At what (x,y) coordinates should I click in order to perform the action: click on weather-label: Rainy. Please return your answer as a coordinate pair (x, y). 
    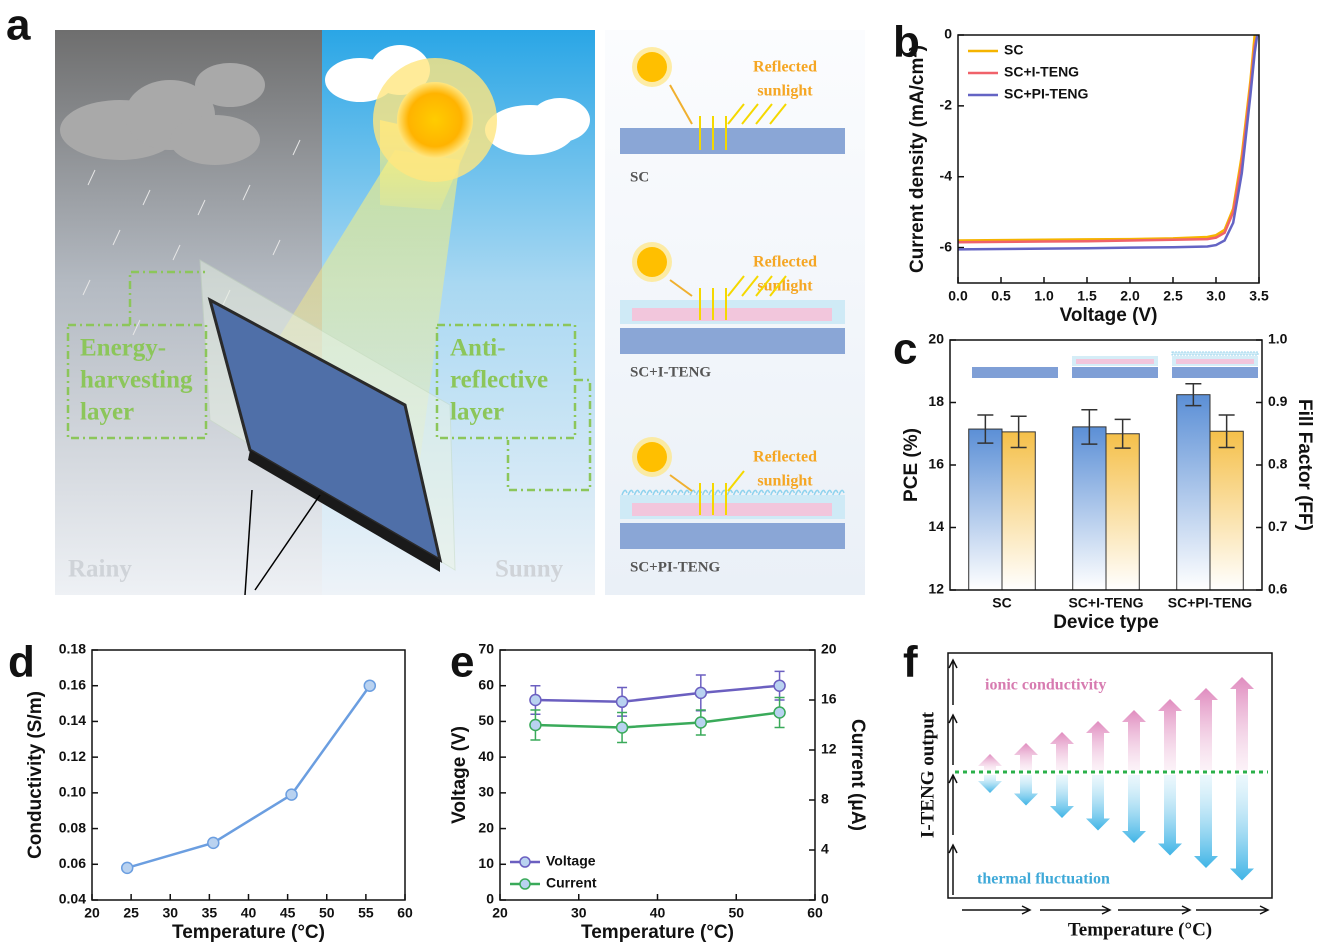
    Looking at the image, I should click on (100, 569).